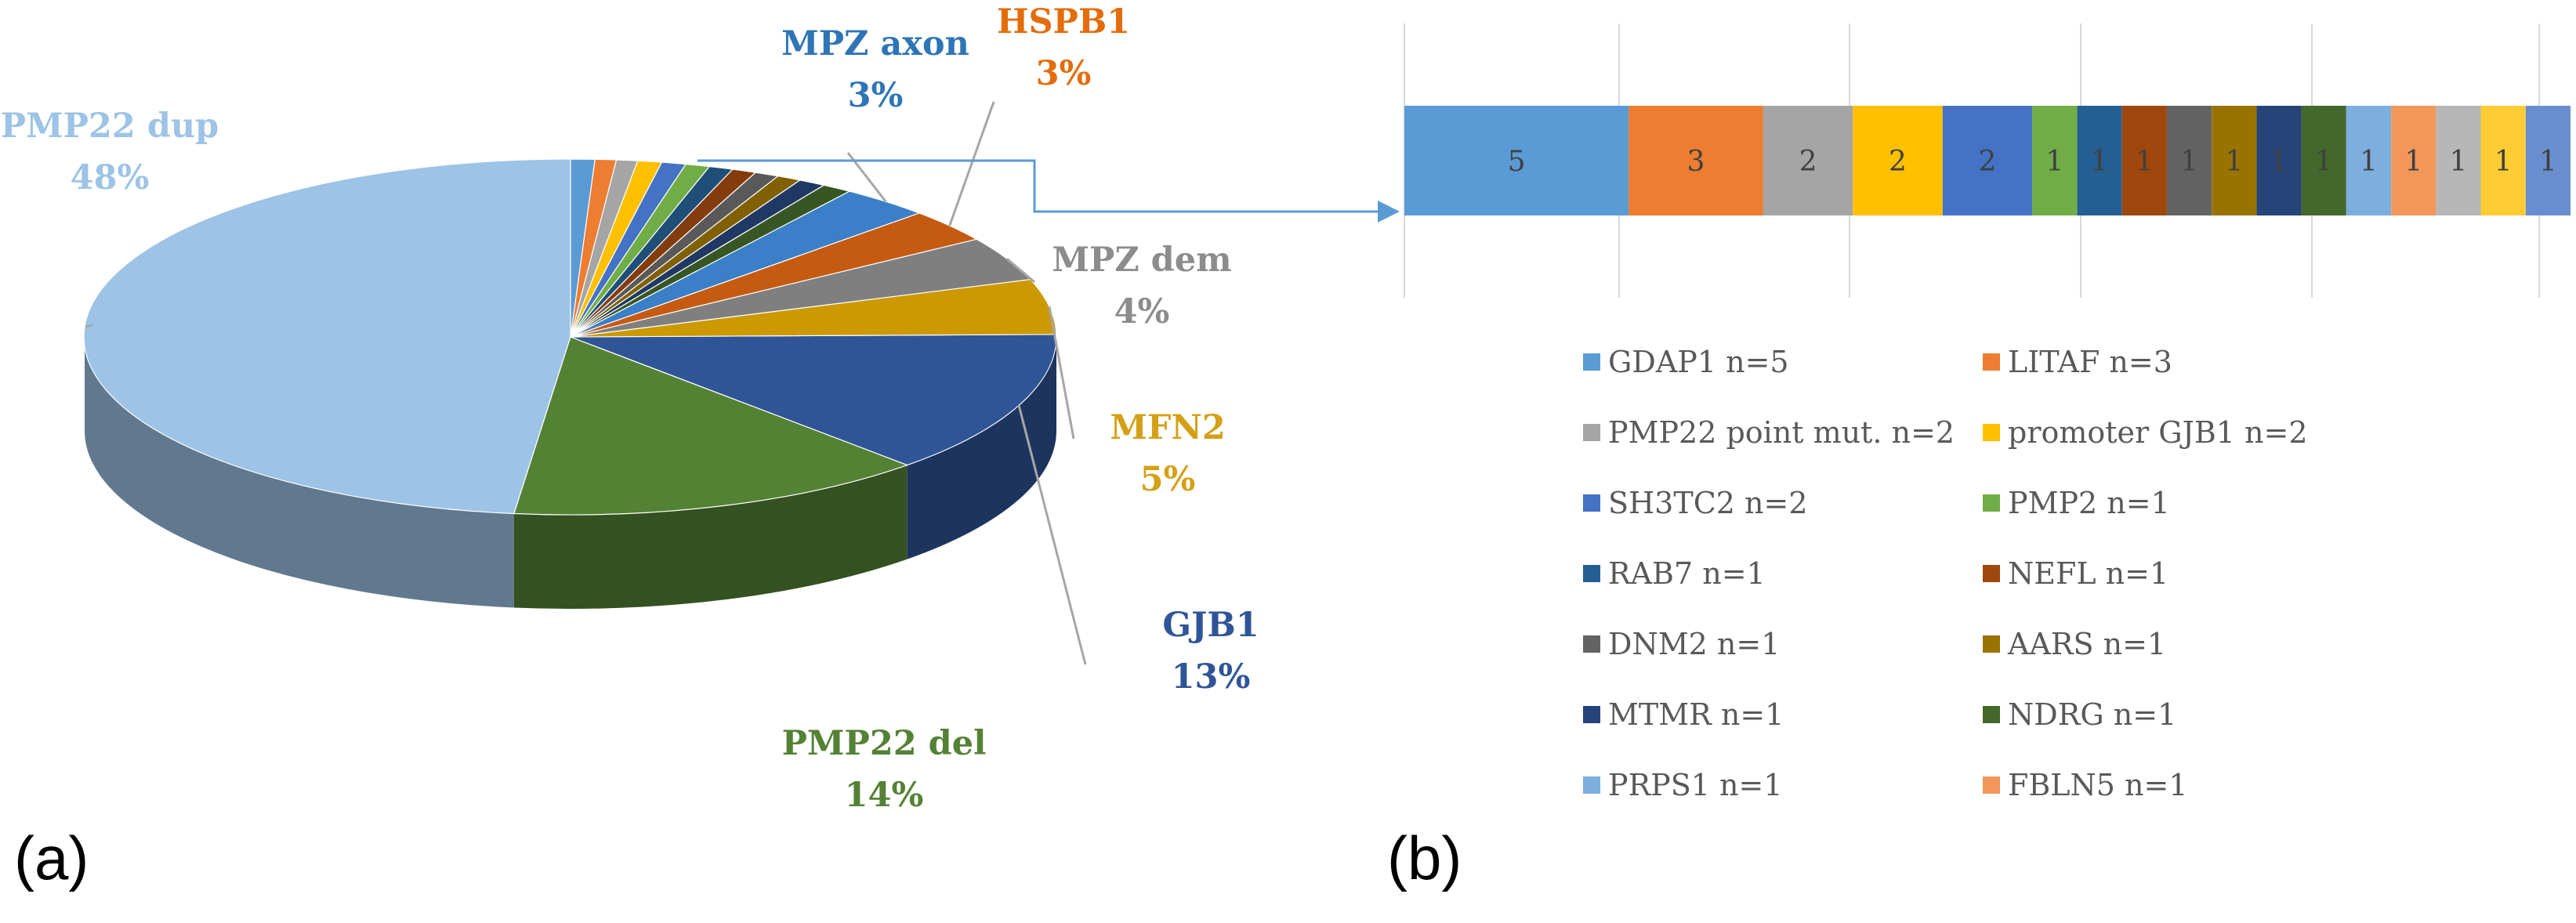 This screenshot has height=923, width=2576. I want to click on legend-item: PMP2 n=1, so click(2076, 503).